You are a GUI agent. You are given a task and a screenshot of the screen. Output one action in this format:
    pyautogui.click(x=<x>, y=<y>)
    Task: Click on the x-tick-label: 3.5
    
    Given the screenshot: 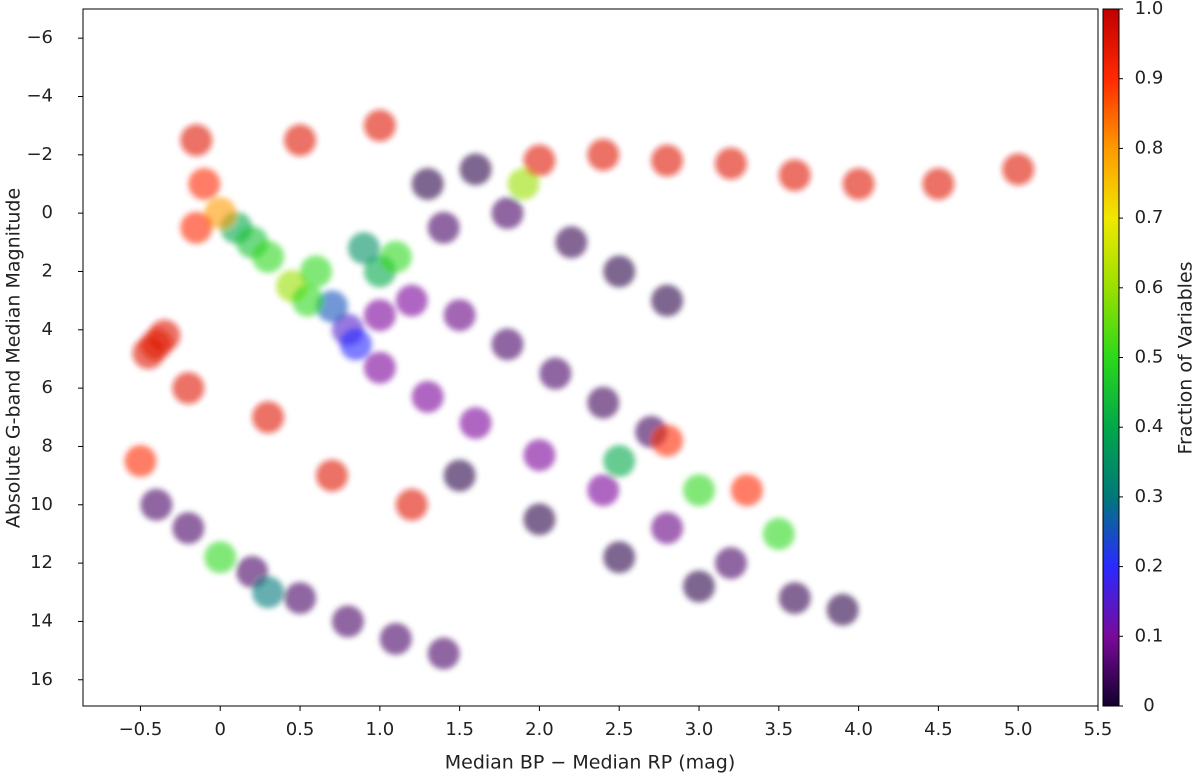 What is the action you would take?
    pyautogui.click(x=778, y=729)
    